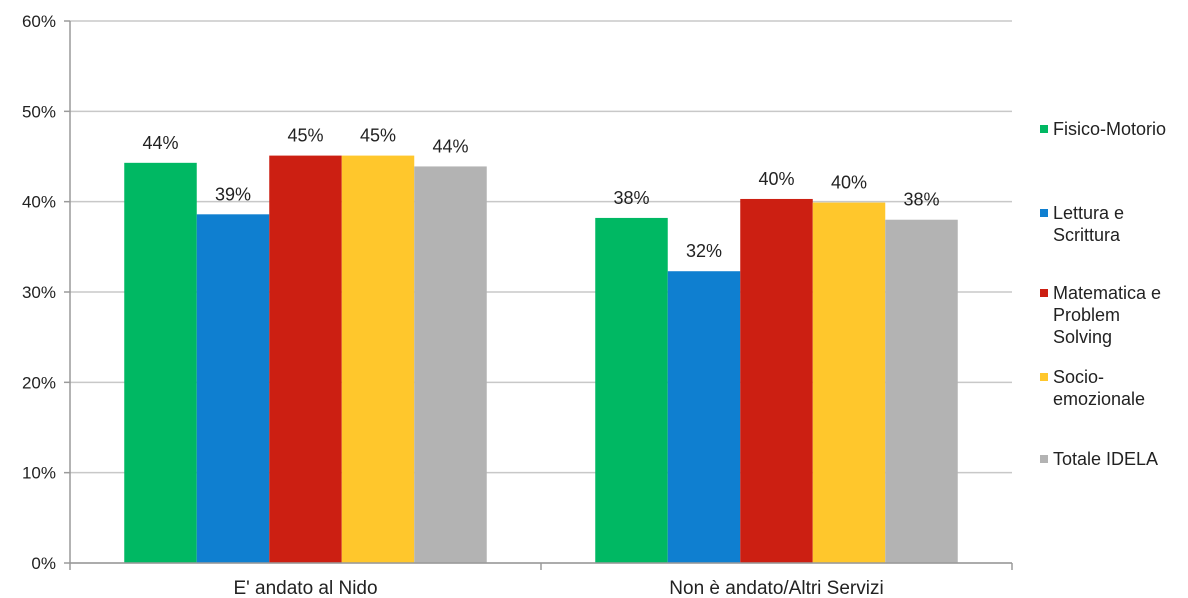 The width and height of the screenshot is (1188, 598). I want to click on legend-label: Totale IDELA, so click(1106, 459).